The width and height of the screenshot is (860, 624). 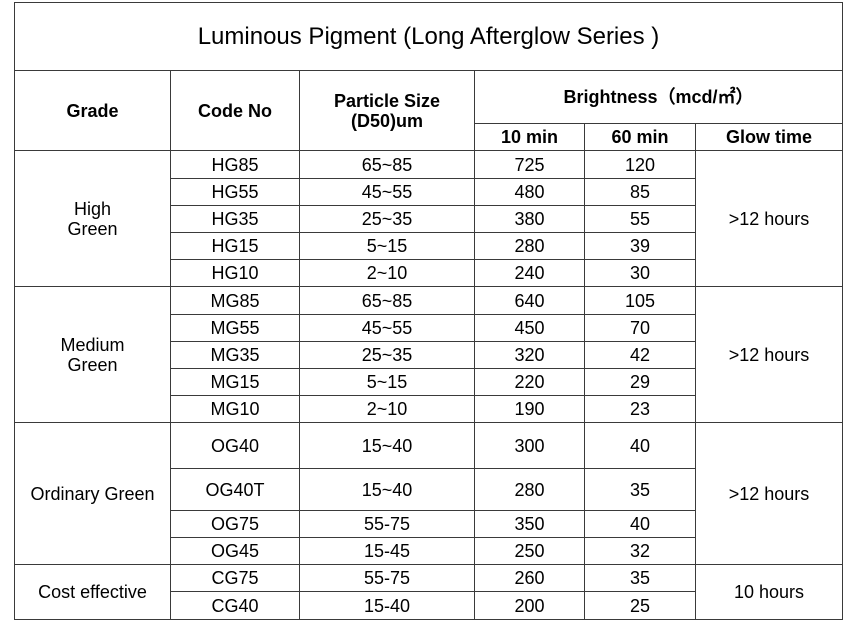 What do you see at coordinates (235, 409) in the screenshot?
I see `code-cell: MG10` at bounding box center [235, 409].